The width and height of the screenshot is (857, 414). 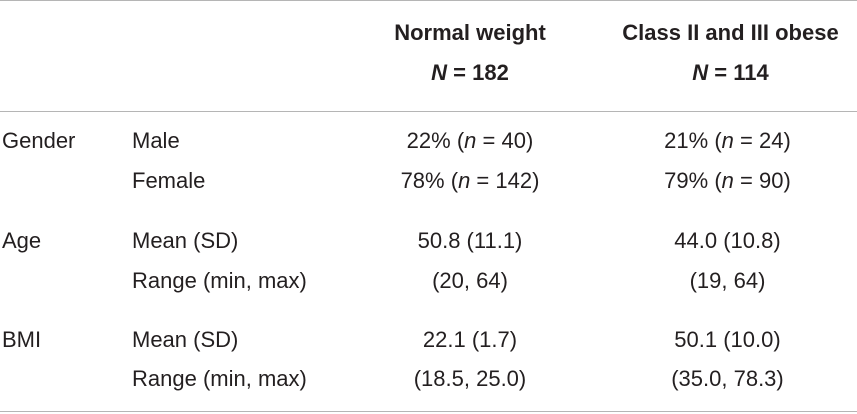 What do you see at coordinates (39, 140) in the screenshot?
I see `row-category-gender: Gender` at bounding box center [39, 140].